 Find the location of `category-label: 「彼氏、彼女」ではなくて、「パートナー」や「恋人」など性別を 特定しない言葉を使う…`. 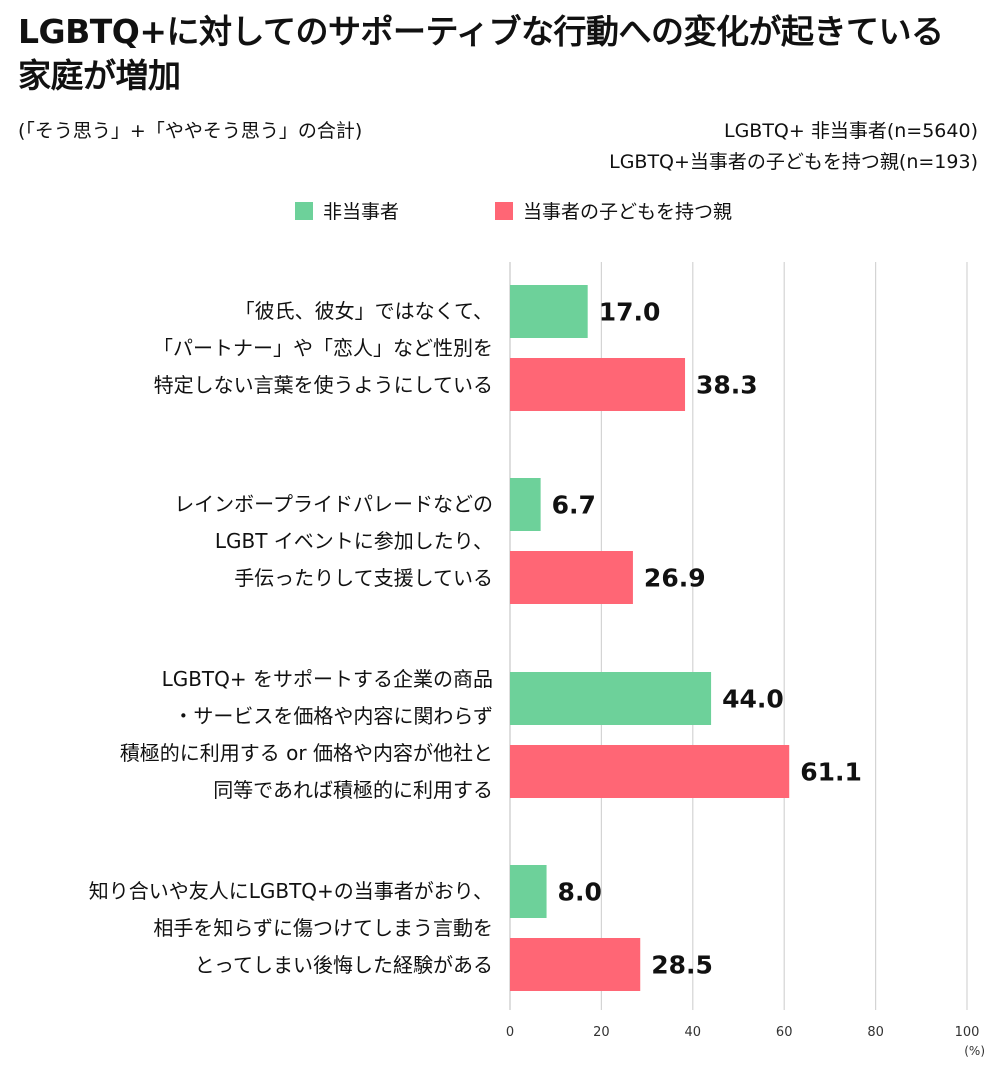

category-label: 「彼氏、彼女」ではなくて、「パートナー」や「恋人」など性別を 特定しない言葉を使う… is located at coordinates (323, 348).